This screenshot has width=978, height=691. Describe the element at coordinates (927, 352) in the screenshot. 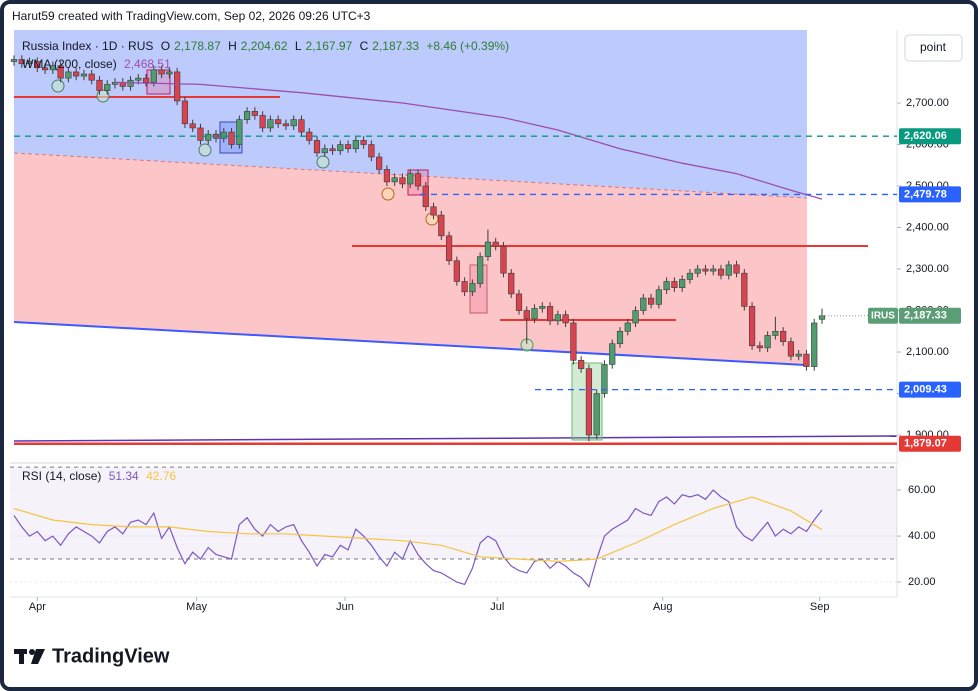

I see `y-tick-label: 2,100.00` at that location.